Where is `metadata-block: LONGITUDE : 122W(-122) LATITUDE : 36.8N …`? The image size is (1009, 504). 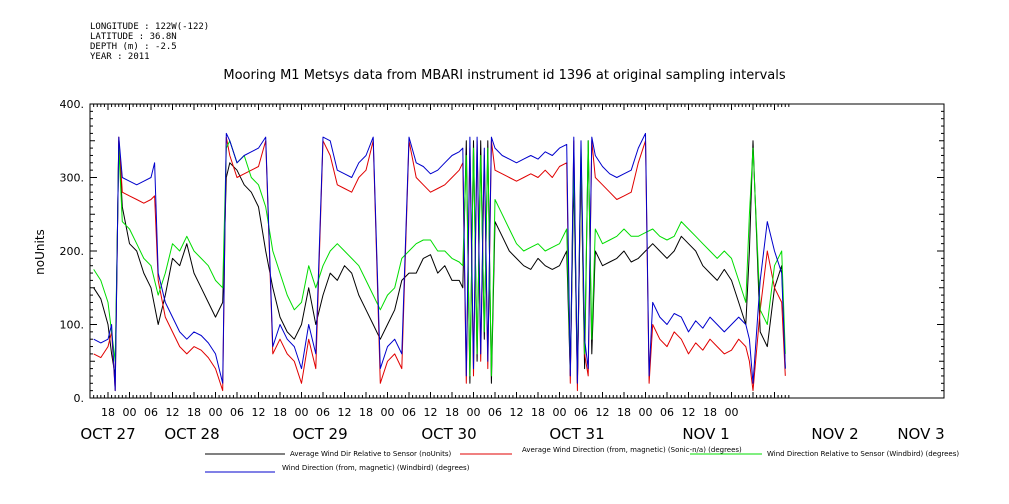 metadata-block: LONGITUDE : 122W(-122) LATITUDE : 36.8N … is located at coordinates (149, 42).